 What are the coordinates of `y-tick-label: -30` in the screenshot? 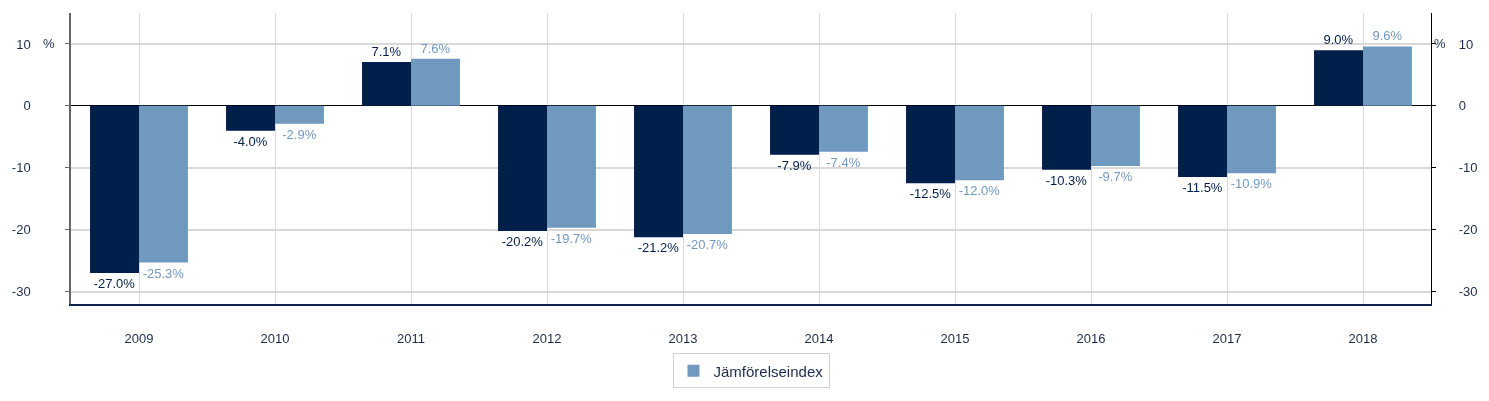 It's located at (21, 292).